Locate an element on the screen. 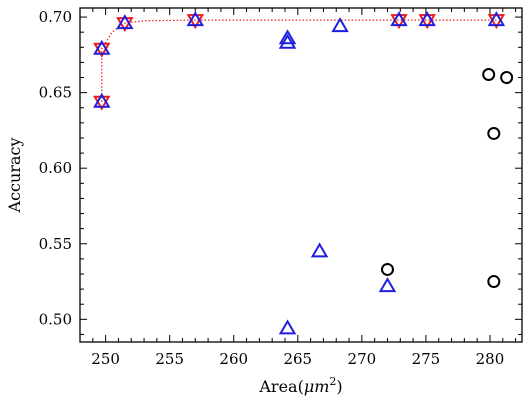  x-tick-label: 255 is located at coordinates (169, 359).